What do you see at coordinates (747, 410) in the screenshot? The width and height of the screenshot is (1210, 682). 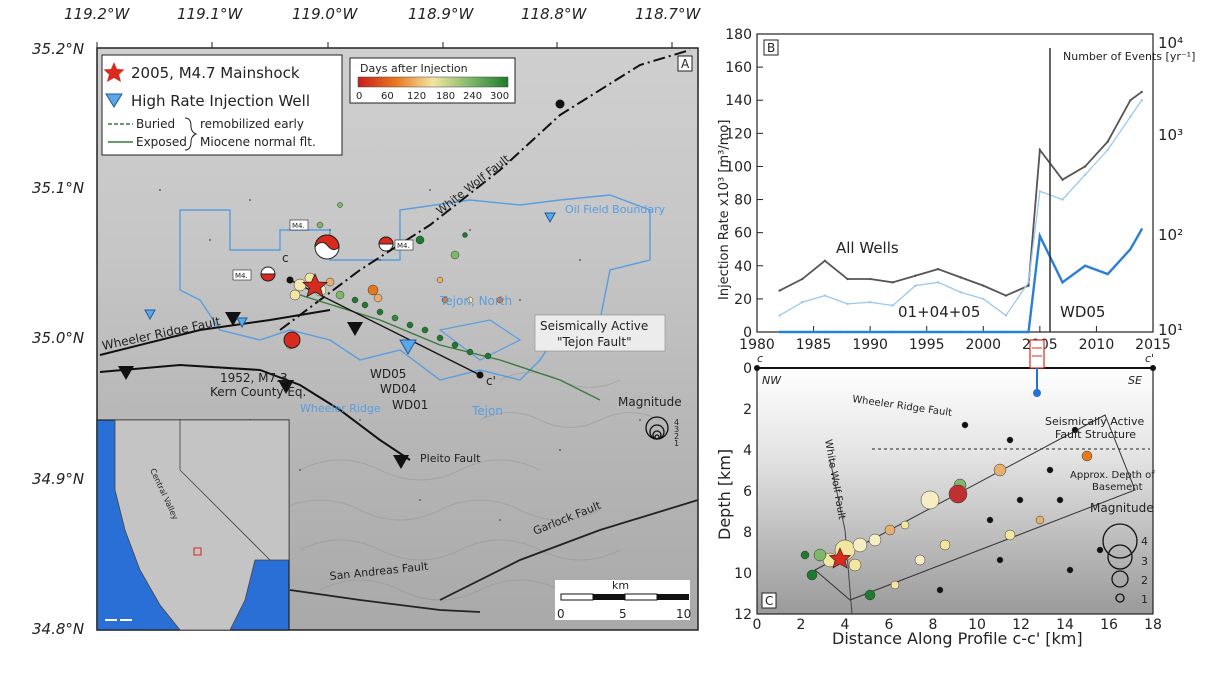 I see `c-ytick-label: 2` at bounding box center [747, 410].